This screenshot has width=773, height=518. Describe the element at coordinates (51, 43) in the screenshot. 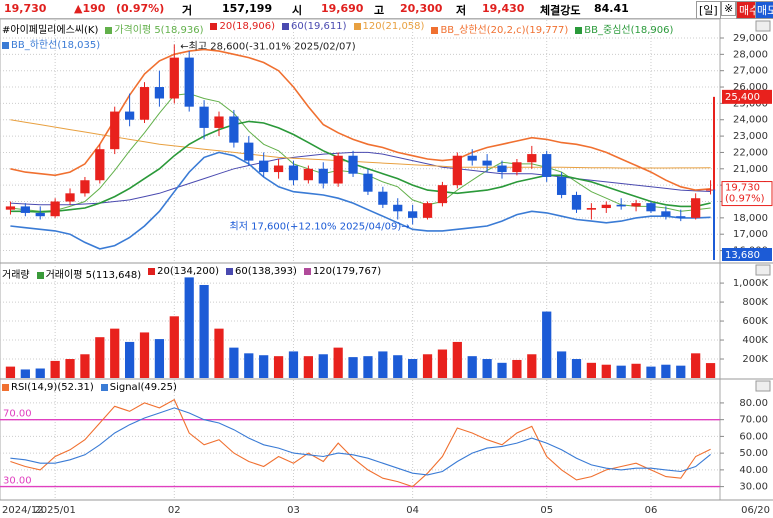

I see `legend-item: BB_하한선(18,035)` at that location.